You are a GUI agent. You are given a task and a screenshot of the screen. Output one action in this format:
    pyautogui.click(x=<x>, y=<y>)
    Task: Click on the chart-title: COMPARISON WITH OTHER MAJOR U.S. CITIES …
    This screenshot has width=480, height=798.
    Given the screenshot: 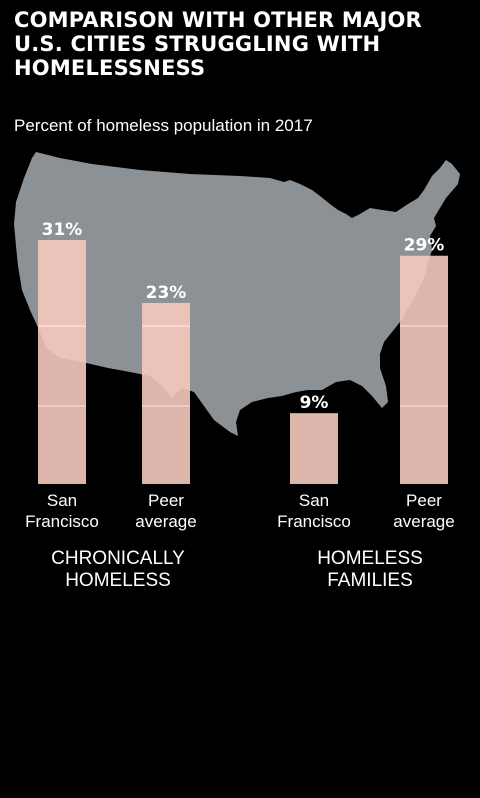 What is the action you would take?
    pyautogui.click(x=244, y=44)
    